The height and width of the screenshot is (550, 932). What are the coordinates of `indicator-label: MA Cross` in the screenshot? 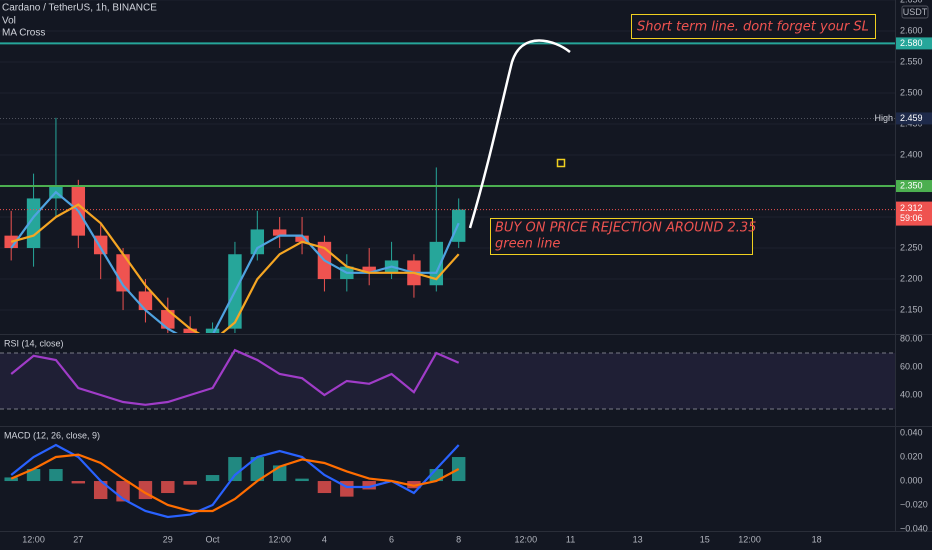 It's located at (23, 33).